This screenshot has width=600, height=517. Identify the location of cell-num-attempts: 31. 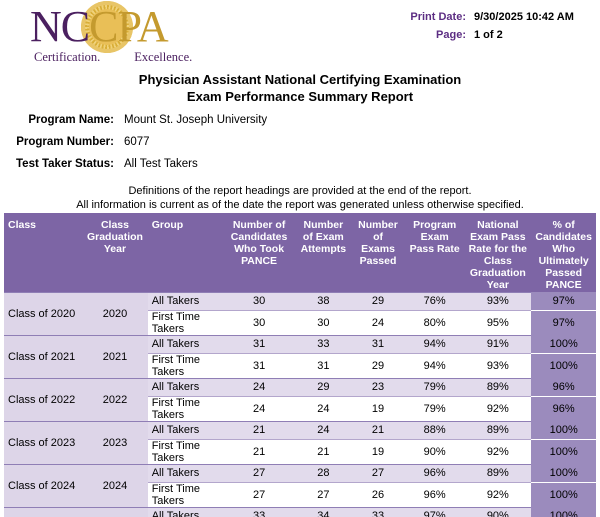
(323, 365).